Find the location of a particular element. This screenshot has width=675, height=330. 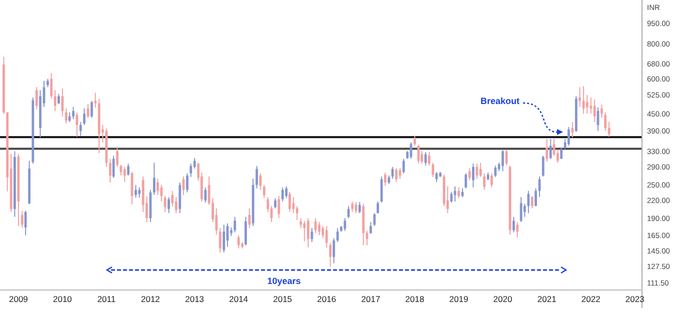

x-tick-label: 2014 is located at coordinates (238, 299).